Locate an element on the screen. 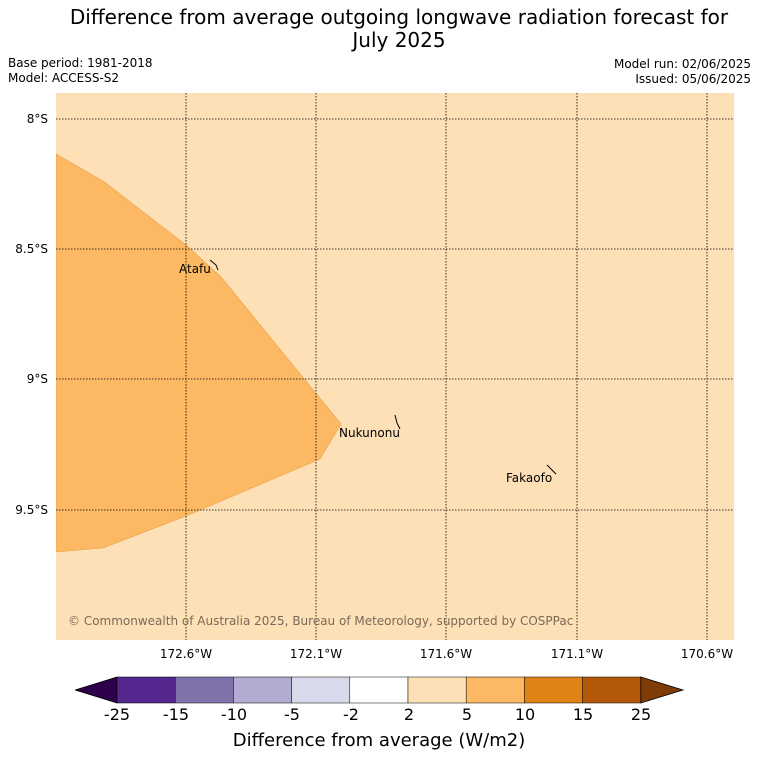  island-label-nukunonu: Nukunonu is located at coordinates (369, 433).